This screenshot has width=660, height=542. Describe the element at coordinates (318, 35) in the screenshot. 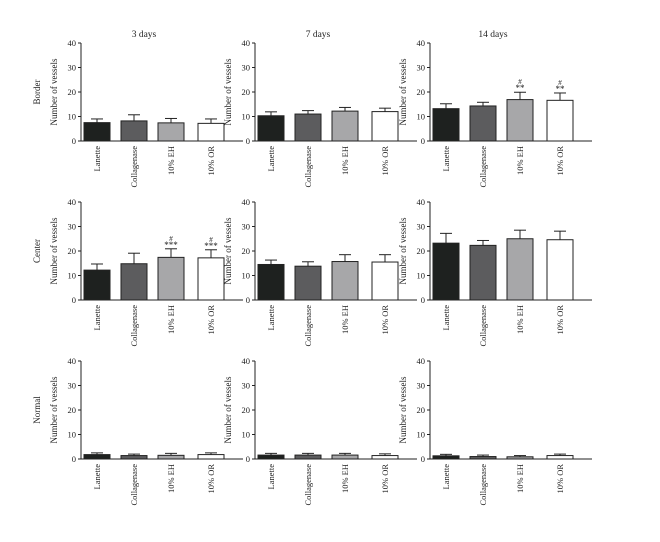

I see `column-title: 7 days` at that location.